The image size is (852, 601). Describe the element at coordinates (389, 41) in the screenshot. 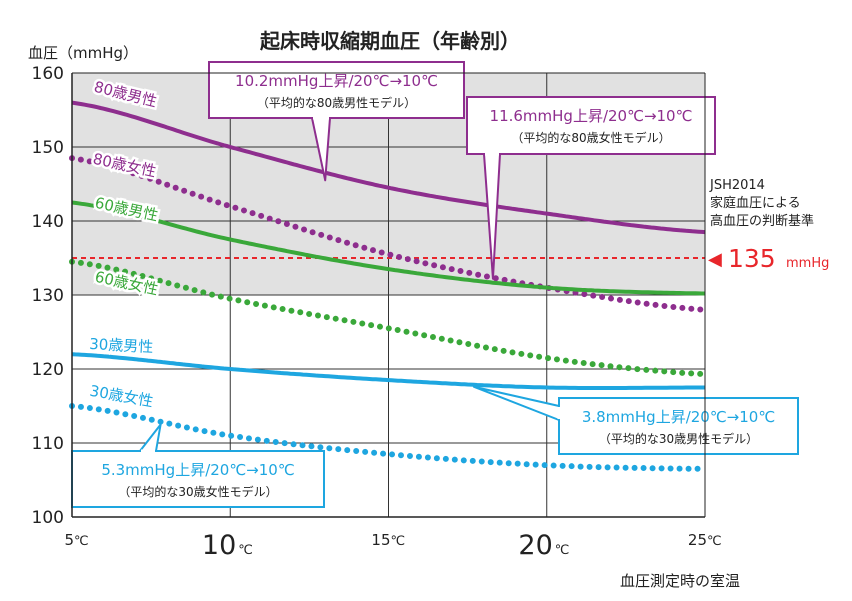

I see `chart-title: 起床時収縮期血圧（年齢別）` at that location.